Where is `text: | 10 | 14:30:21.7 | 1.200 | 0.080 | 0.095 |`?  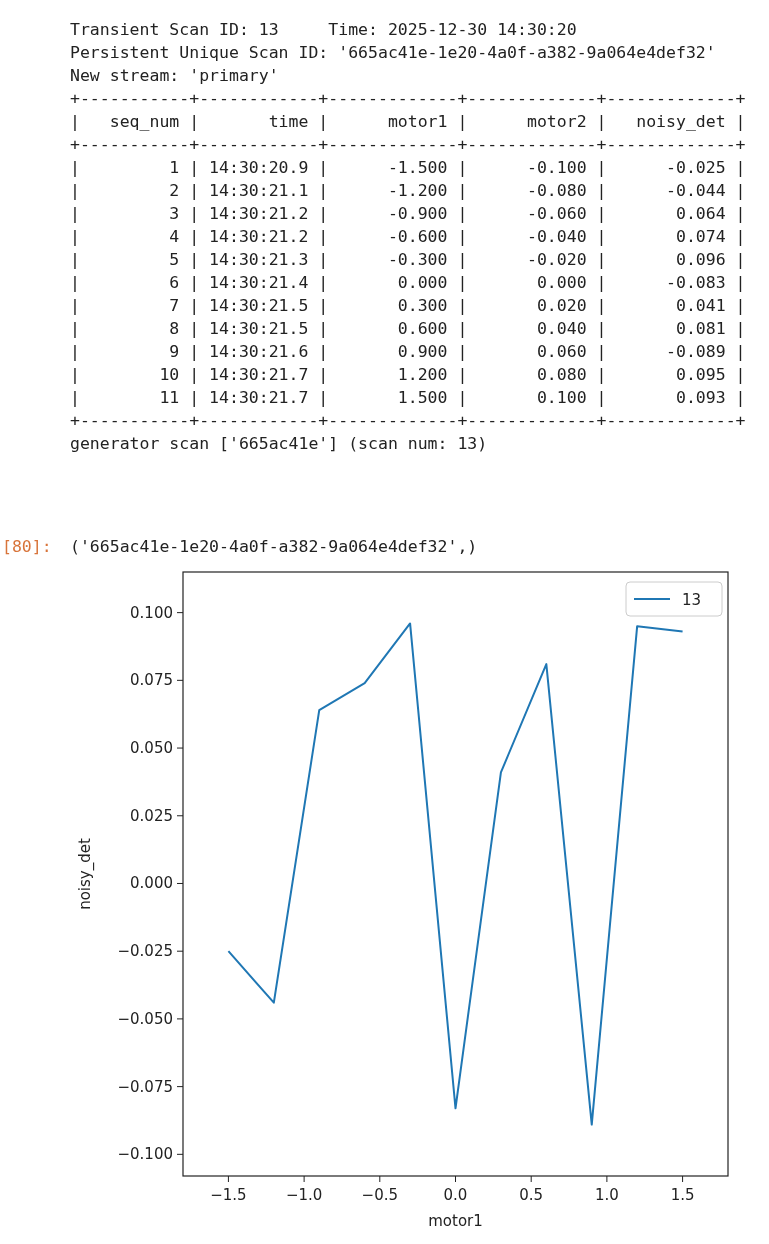 text: | 10 | 14:30:21.7 | 1.200 | 0.080 | 0.095 | is located at coordinates (408, 374).